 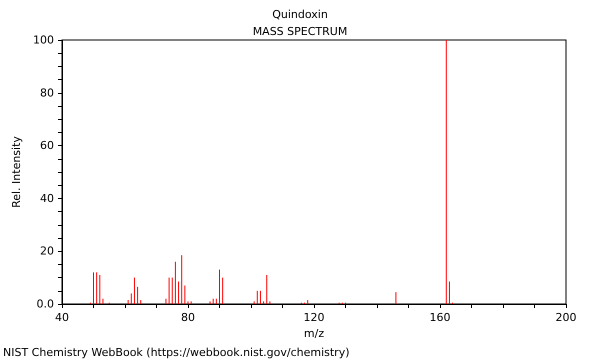 What do you see at coordinates (47, 145) in the screenshot?
I see `y-tick-label: 60` at bounding box center [47, 145].